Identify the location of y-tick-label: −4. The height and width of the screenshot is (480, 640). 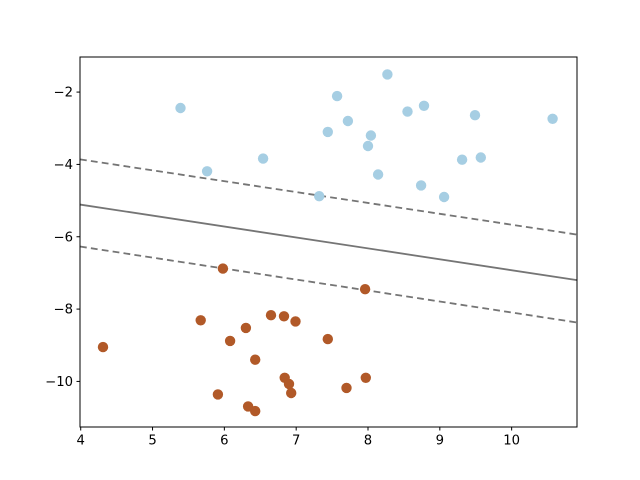
(63, 165).